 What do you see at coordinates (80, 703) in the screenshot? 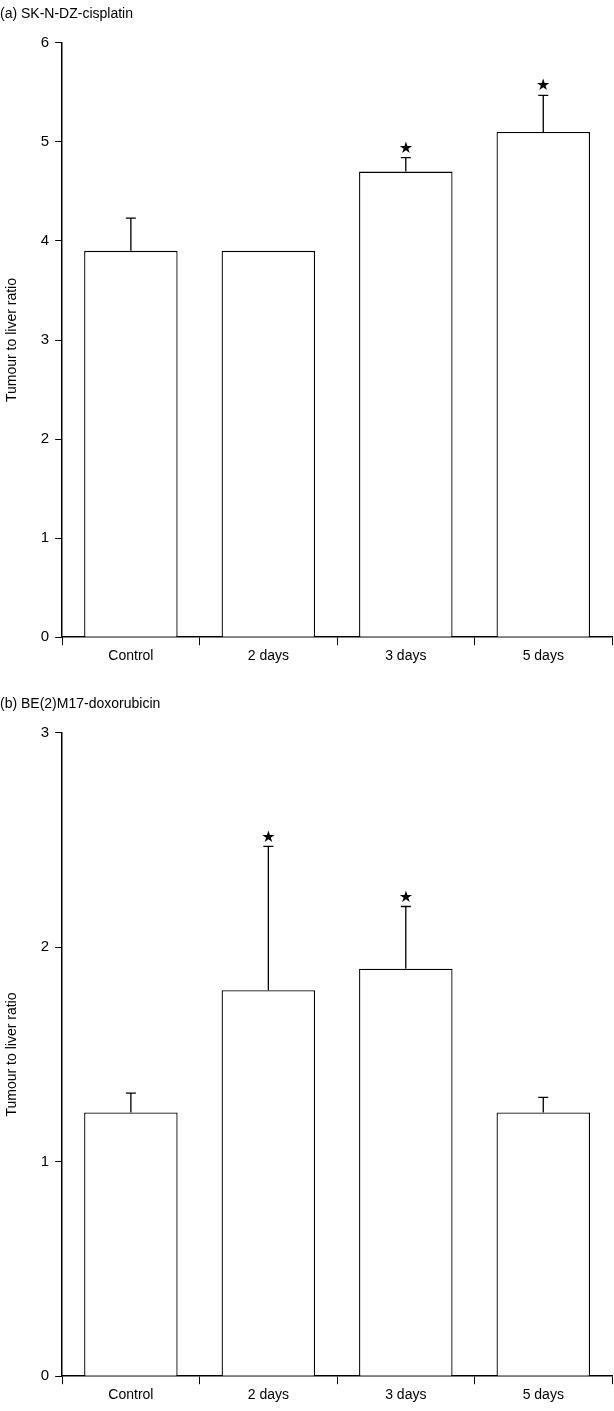
I see `chart-title: (b) BE(2)M17-doxorubicin` at bounding box center [80, 703].